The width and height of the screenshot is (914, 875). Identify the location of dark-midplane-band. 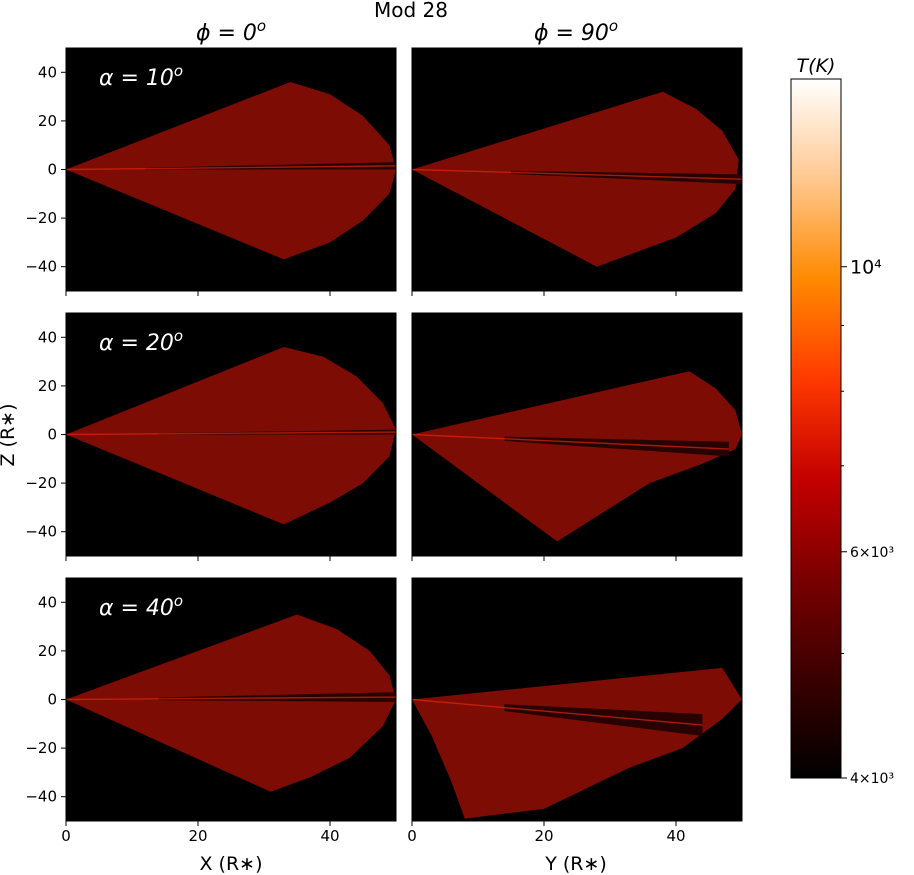
(277, 697).